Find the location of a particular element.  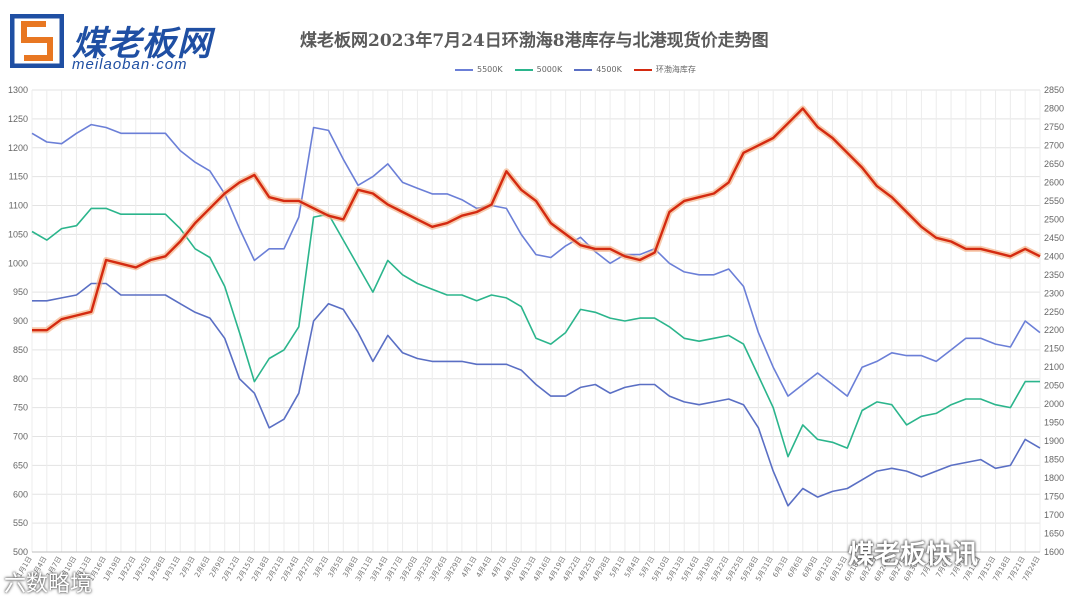

legend-item-5000k: 5000K is located at coordinates (538, 69).